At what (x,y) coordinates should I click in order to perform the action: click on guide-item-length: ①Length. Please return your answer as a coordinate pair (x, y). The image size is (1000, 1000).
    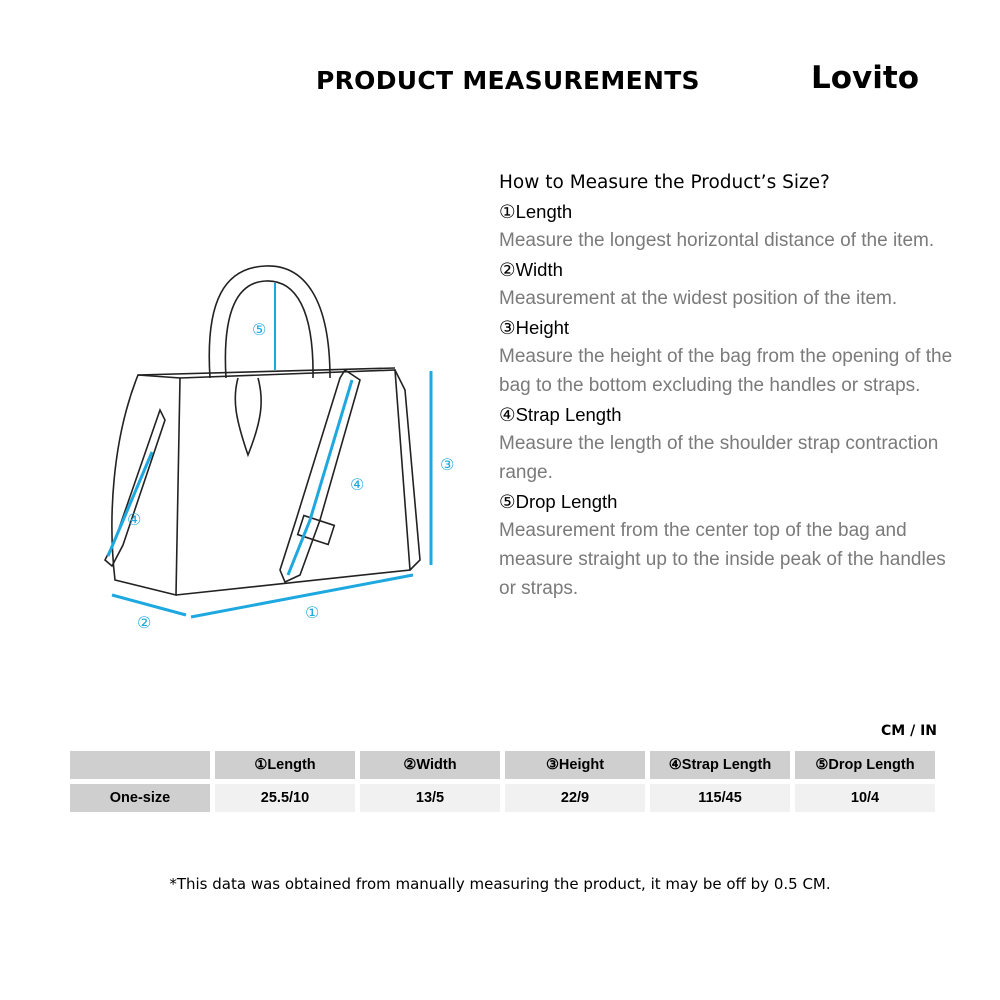
    Looking at the image, I should click on (536, 211).